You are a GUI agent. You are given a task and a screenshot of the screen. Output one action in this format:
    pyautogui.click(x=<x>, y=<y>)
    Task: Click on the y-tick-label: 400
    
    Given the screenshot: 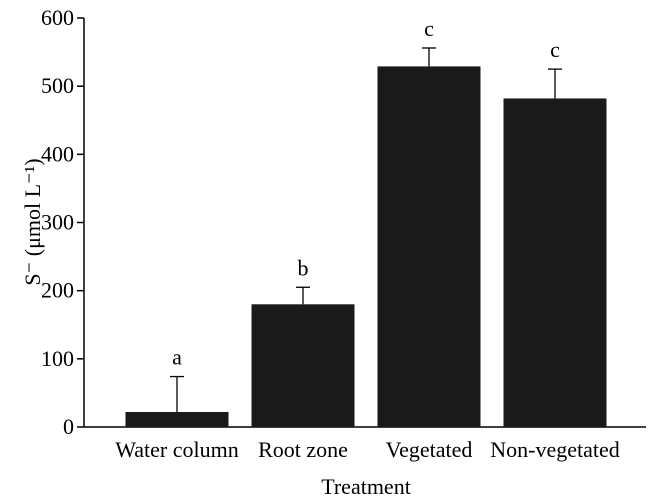 What is the action you would take?
    pyautogui.click(x=57, y=153)
    